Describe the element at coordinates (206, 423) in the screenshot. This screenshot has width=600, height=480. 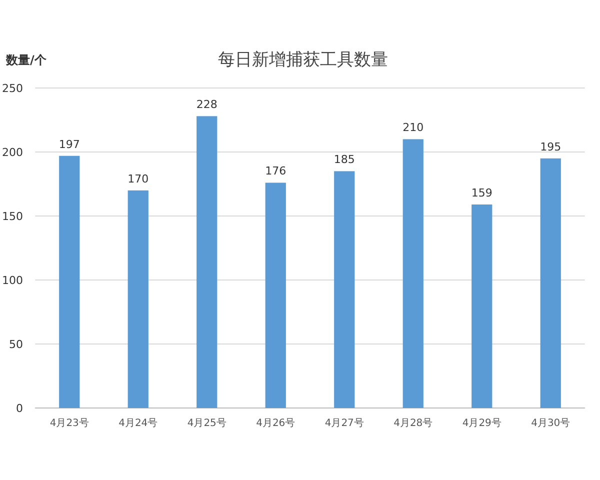
I see `x-tick-label: 4月25号` at that location.